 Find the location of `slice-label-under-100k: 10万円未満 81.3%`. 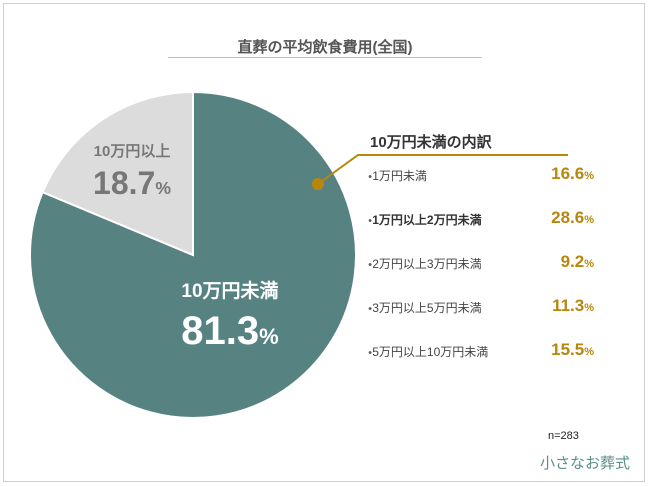

slice-label-under-100k: 10万円未満 81.3% is located at coordinates (230, 315).